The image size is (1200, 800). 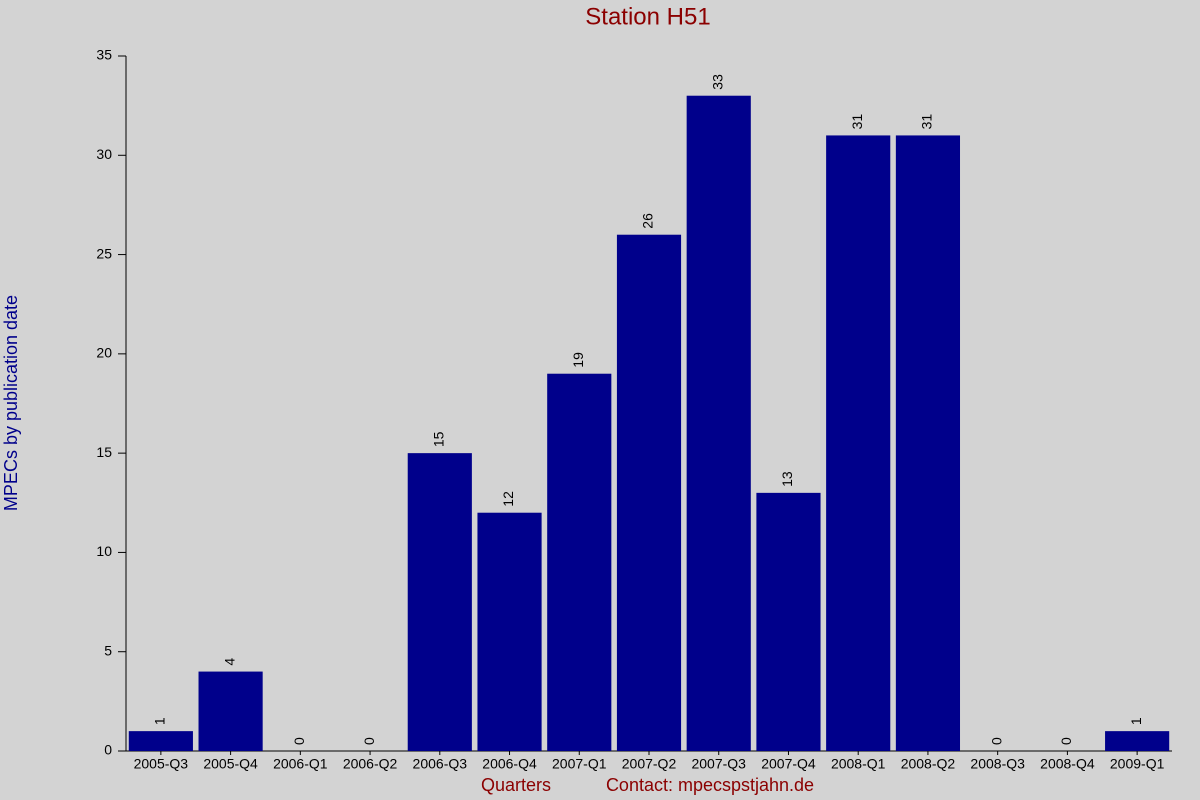 What do you see at coordinates (104, 452) in the screenshot?
I see `y-tick-label: 15` at bounding box center [104, 452].